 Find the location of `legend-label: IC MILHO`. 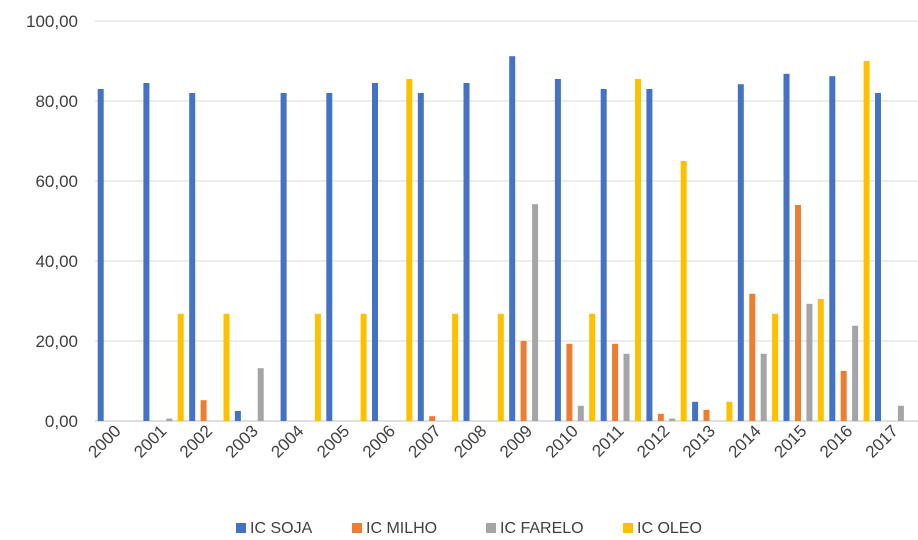

legend-label: IC MILHO is located at coordinates (401, 528).